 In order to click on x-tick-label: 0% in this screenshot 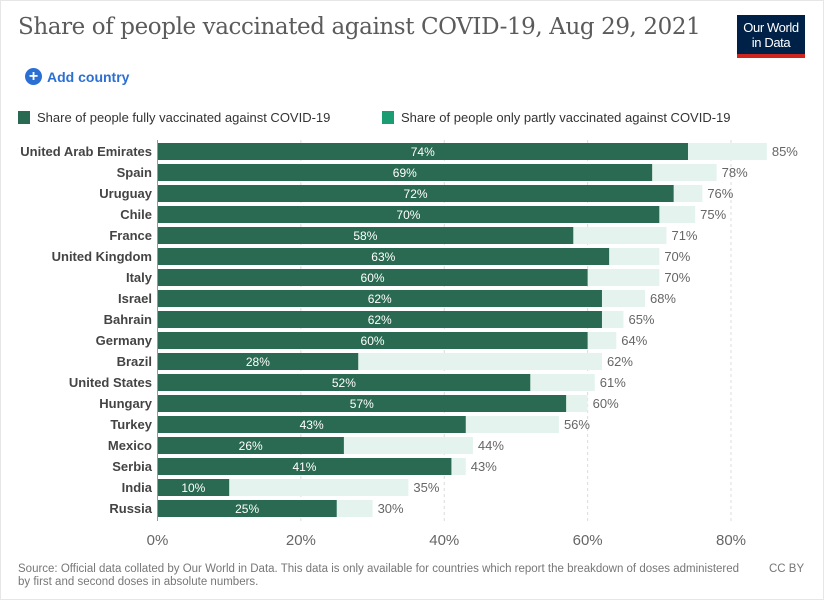, I will do `click(158, 540)`.